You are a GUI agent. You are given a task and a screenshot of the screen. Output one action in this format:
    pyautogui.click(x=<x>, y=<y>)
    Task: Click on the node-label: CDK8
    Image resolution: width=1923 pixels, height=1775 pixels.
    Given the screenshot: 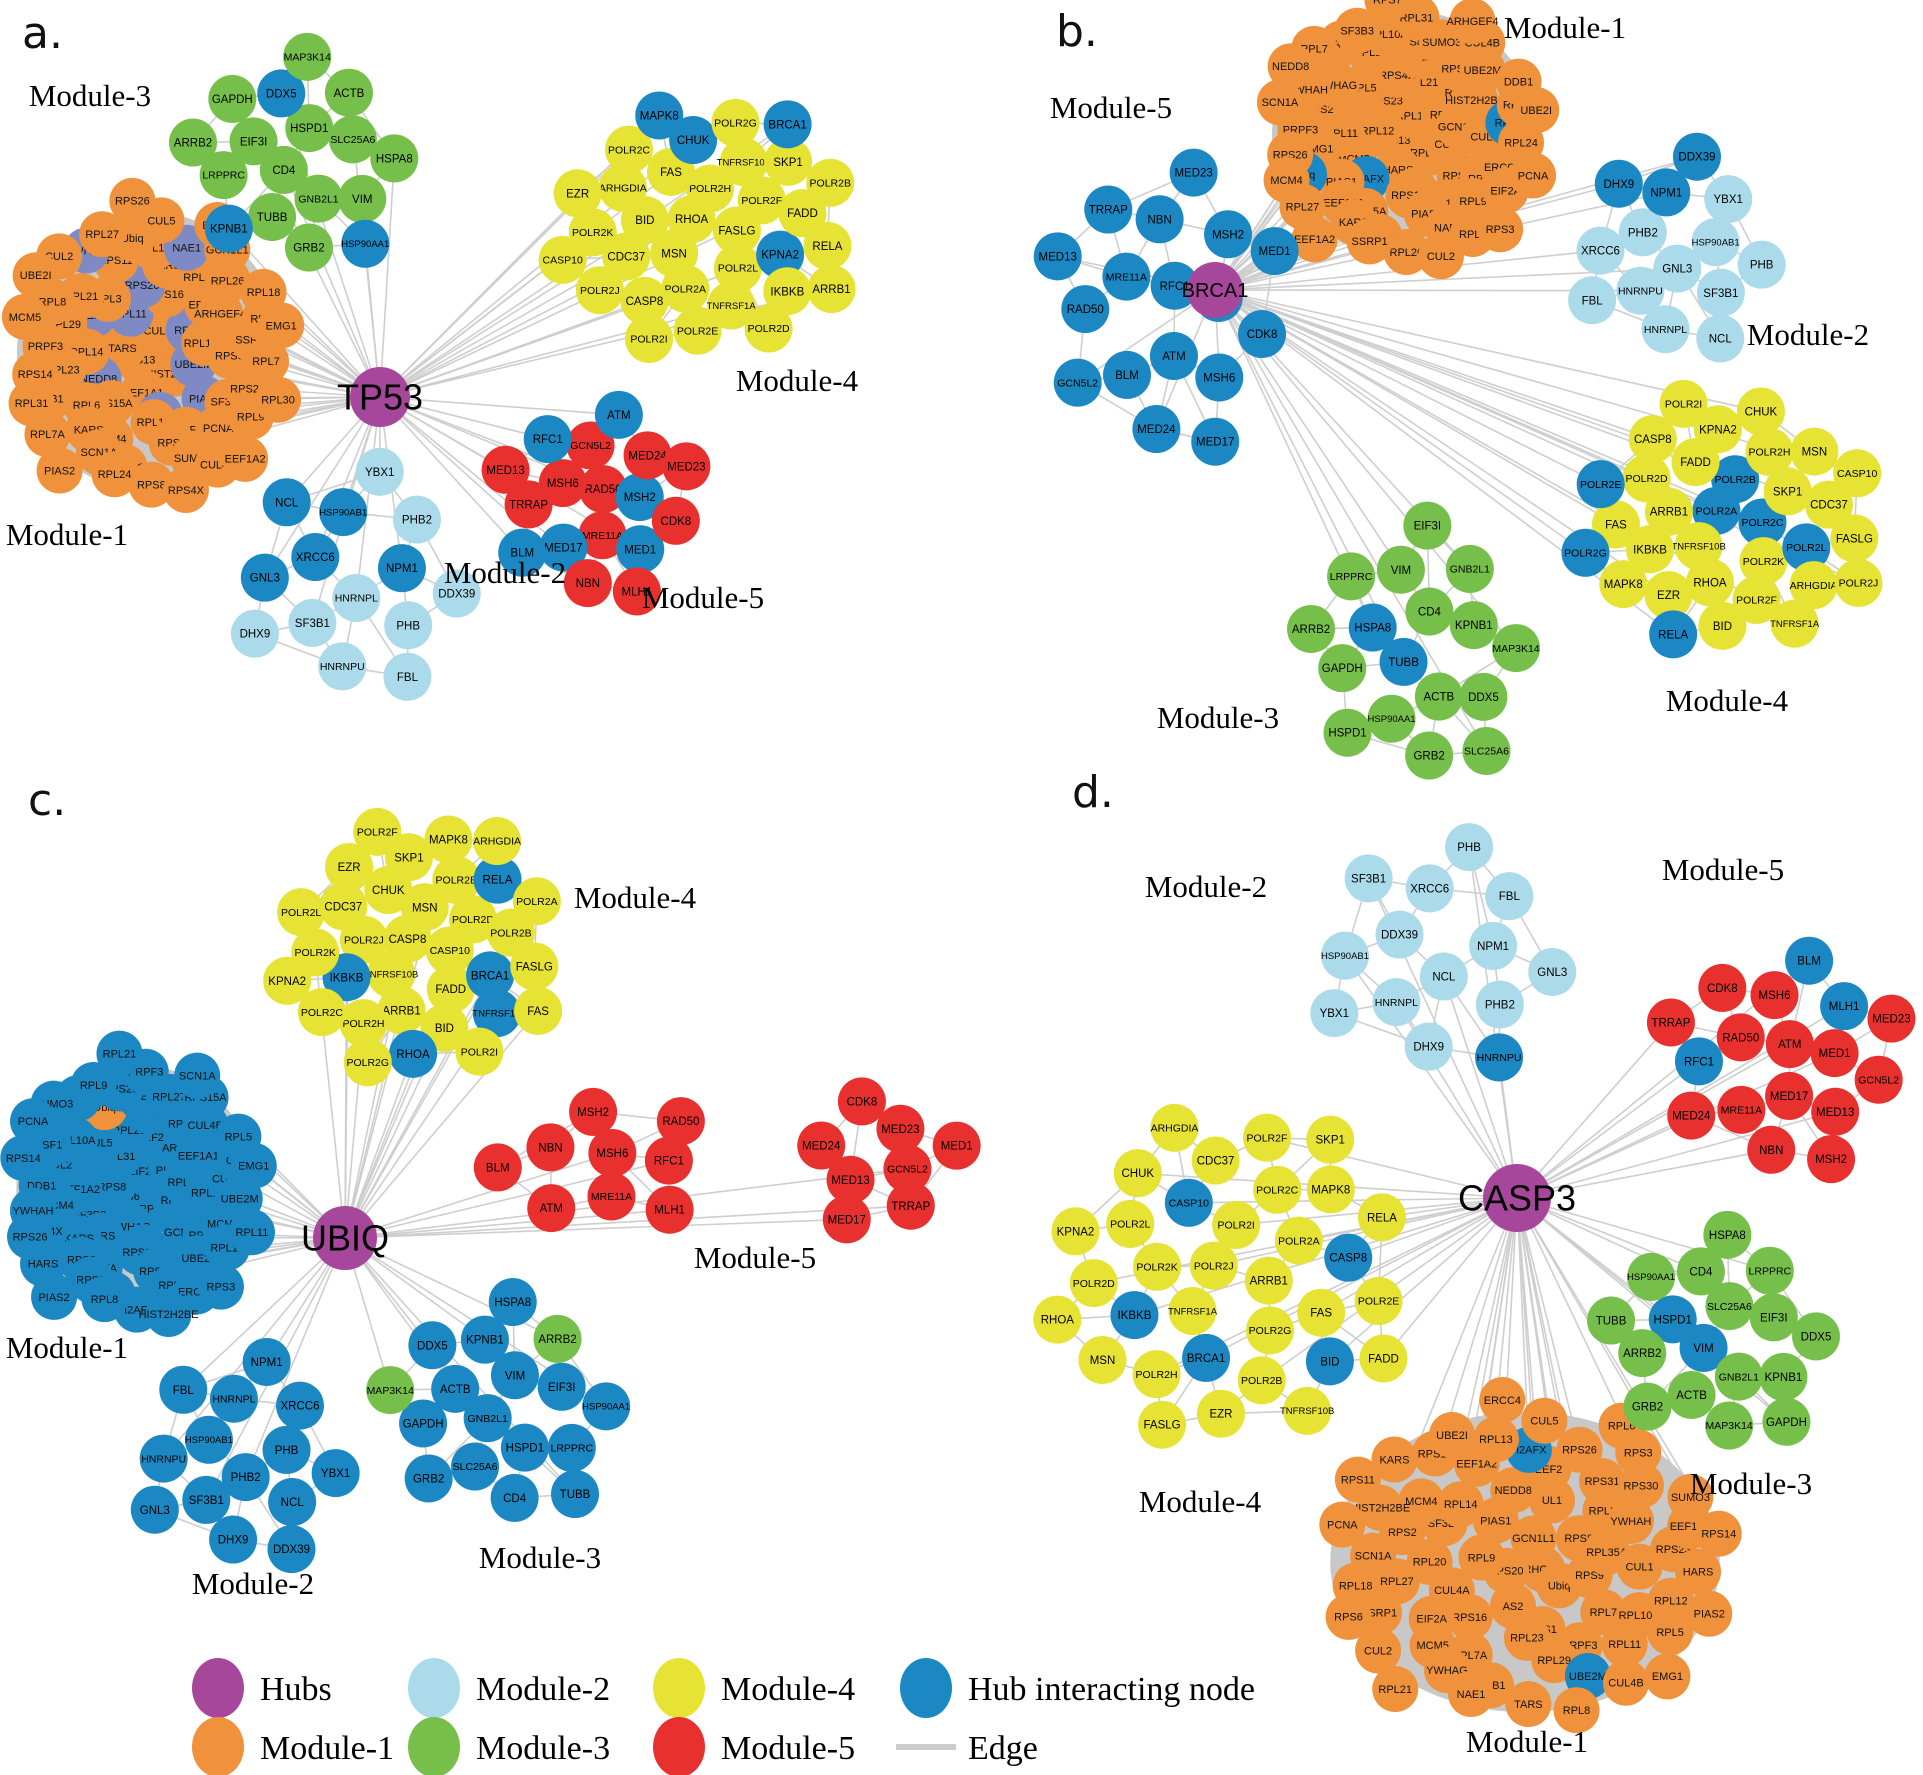 What is the action you would take?
    pyautogui.click(x=676, y=522)
    